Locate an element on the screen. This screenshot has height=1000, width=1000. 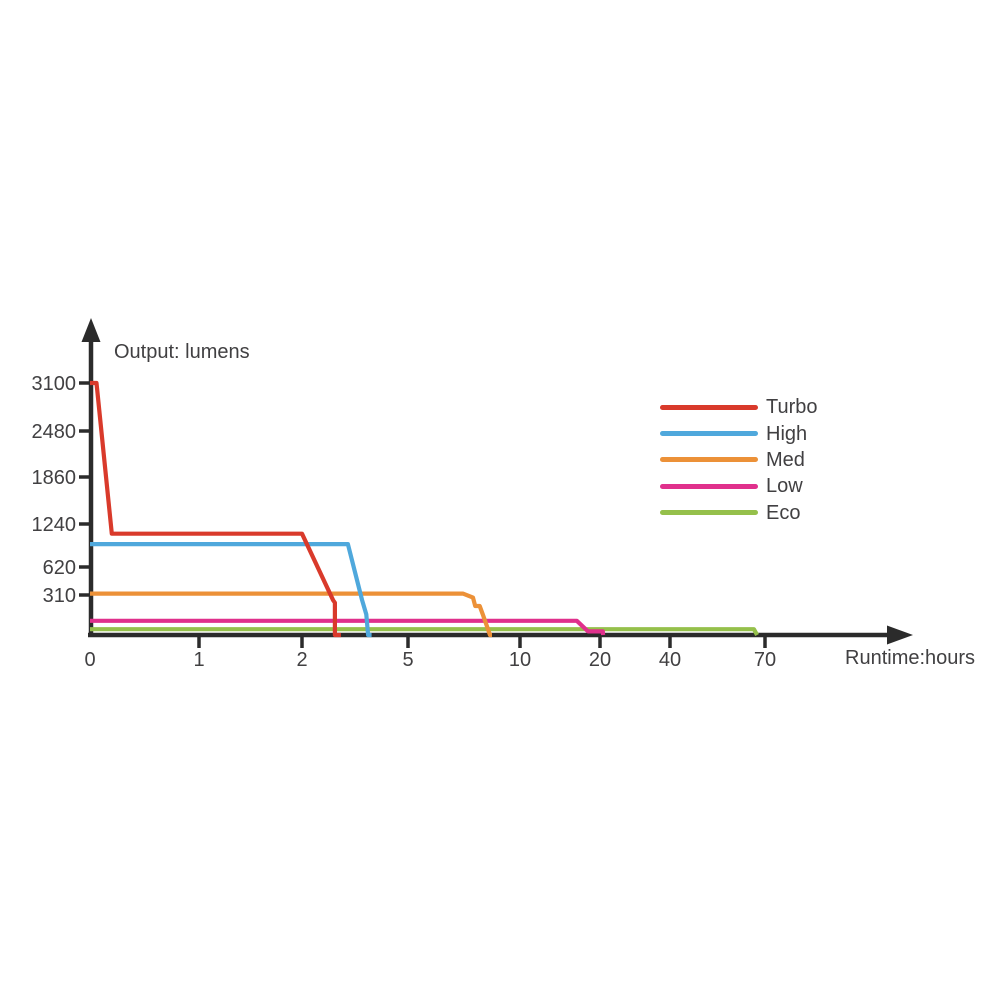
x-tick-label: 20 is located at coordinates (600, 660).